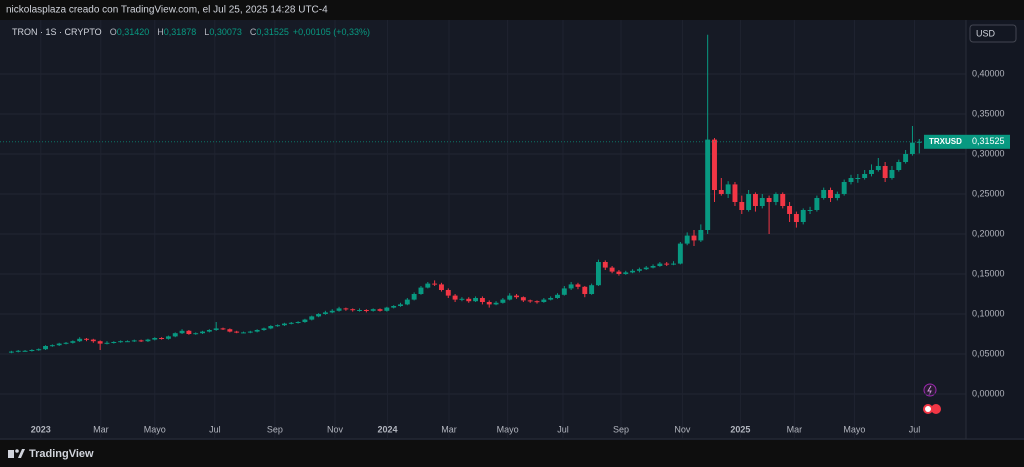 Image resolution: width=1024 pixels, height=467 pixels. I want to click on currency-box, so click(993, 33).